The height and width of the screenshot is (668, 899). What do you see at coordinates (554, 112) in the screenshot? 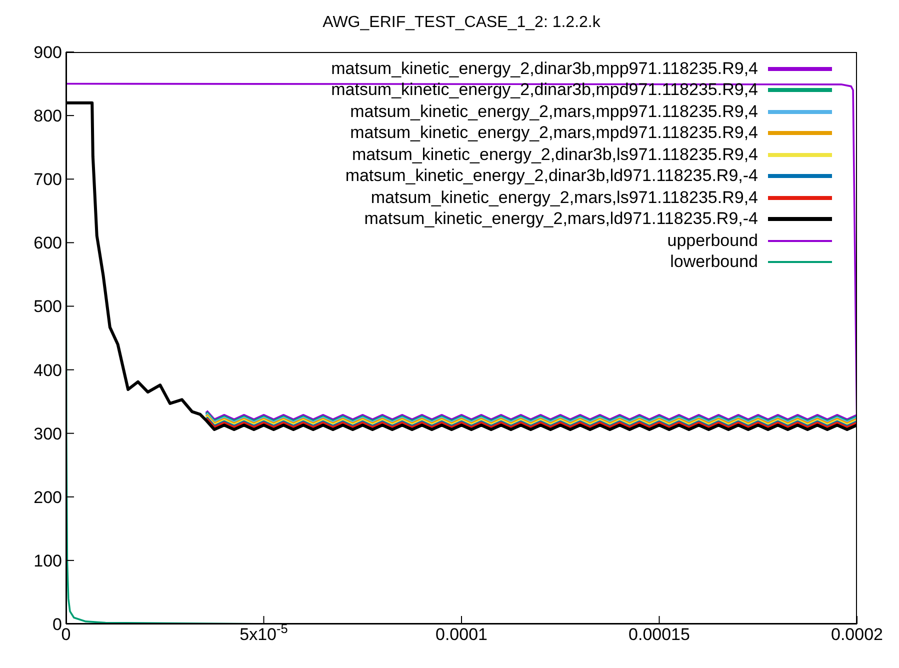
I see `legend-label: matsum_kinetic_energy_2,mars,mpp971.118235.R9,4` at bounding box center [554, 112].